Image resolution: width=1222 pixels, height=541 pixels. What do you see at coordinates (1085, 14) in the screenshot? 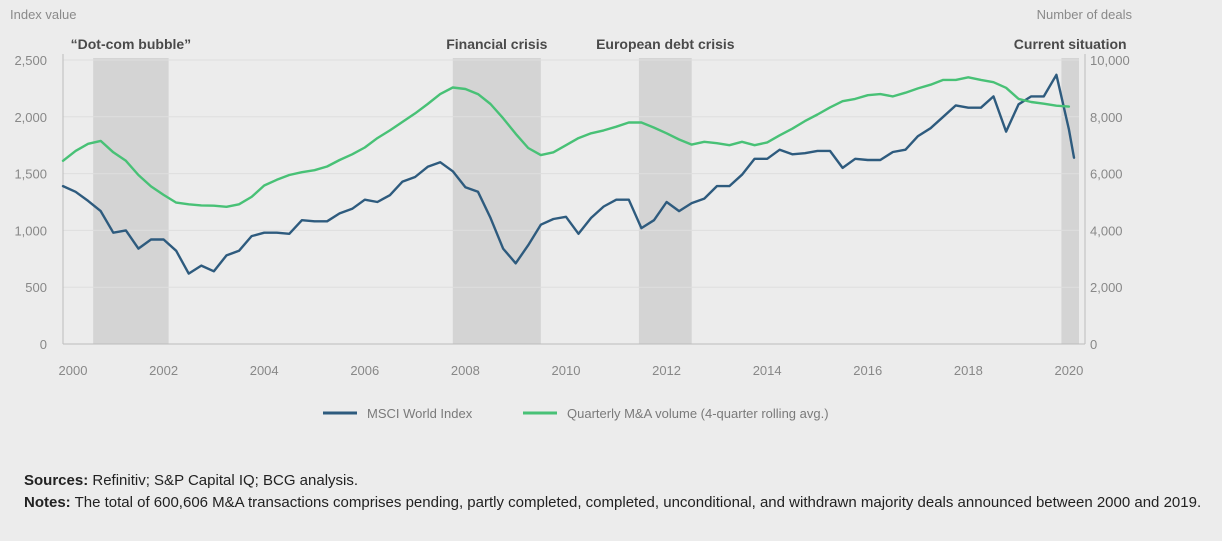
I see `right-axis-title: Number of deals` at bounding box center [1085, 14].